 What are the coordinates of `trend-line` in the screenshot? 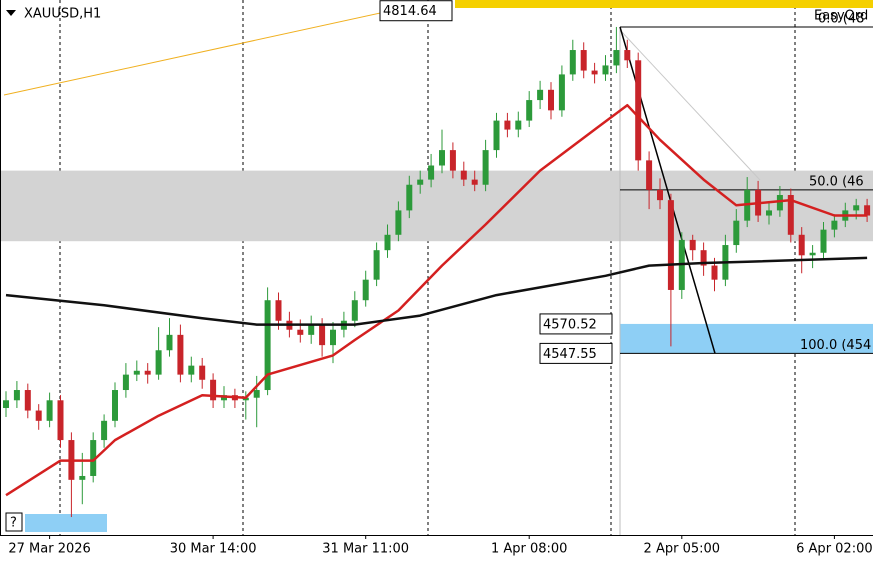 It's located at (194, 53).